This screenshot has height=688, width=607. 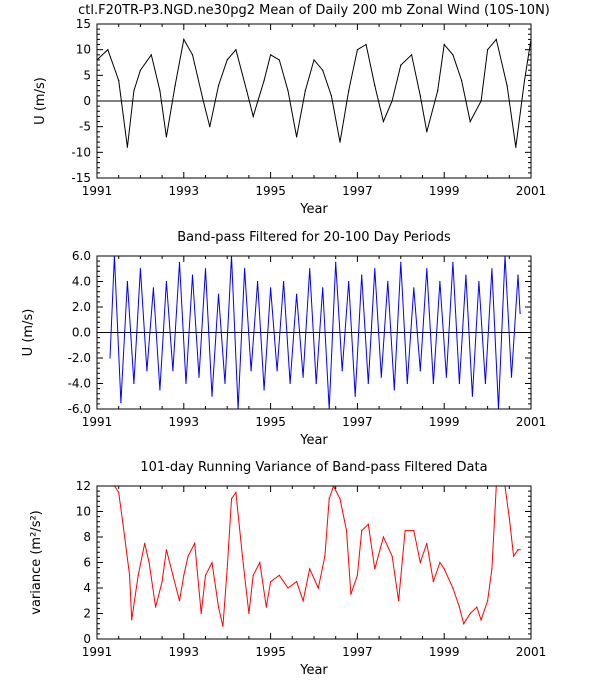 What do you see at coordinates (81, 178) in the screenshot?
I see `y-tick-label: -15` at bounding box center [81, 178].